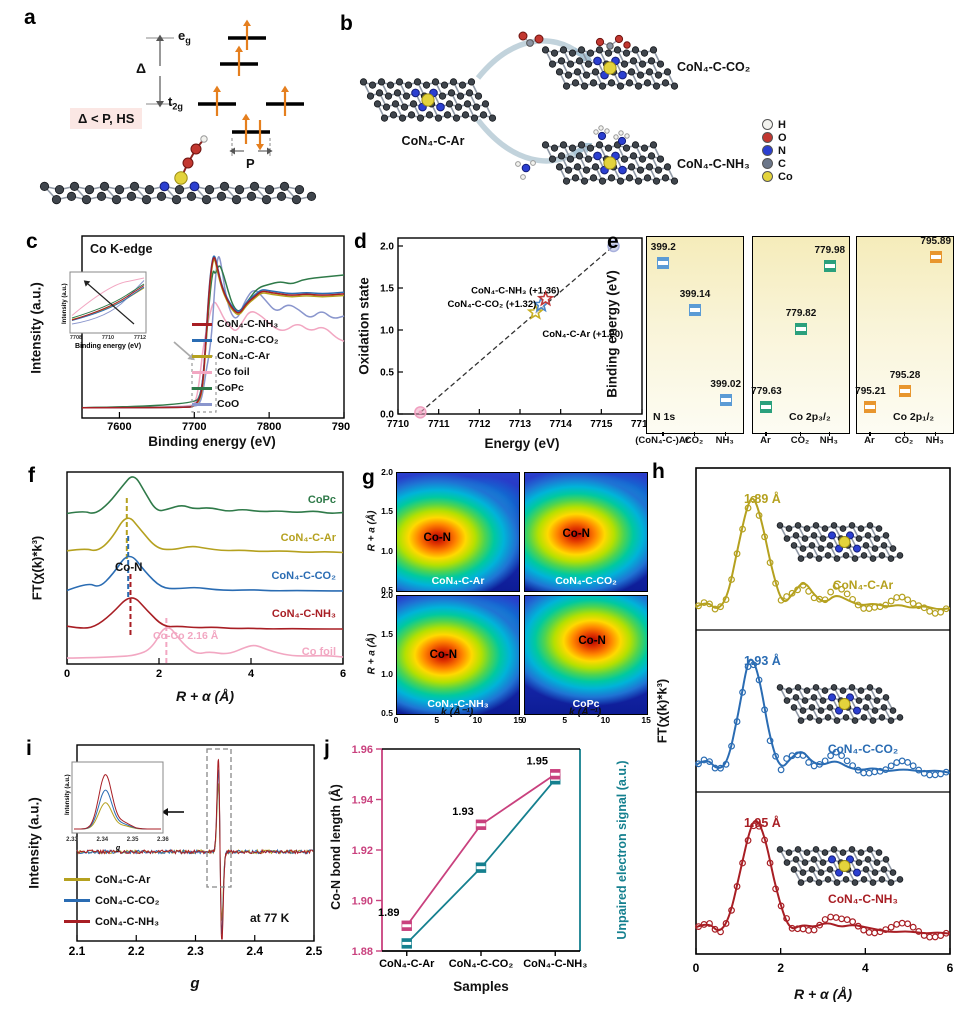  I want to click on svg-text: 6, so click(343, 674).